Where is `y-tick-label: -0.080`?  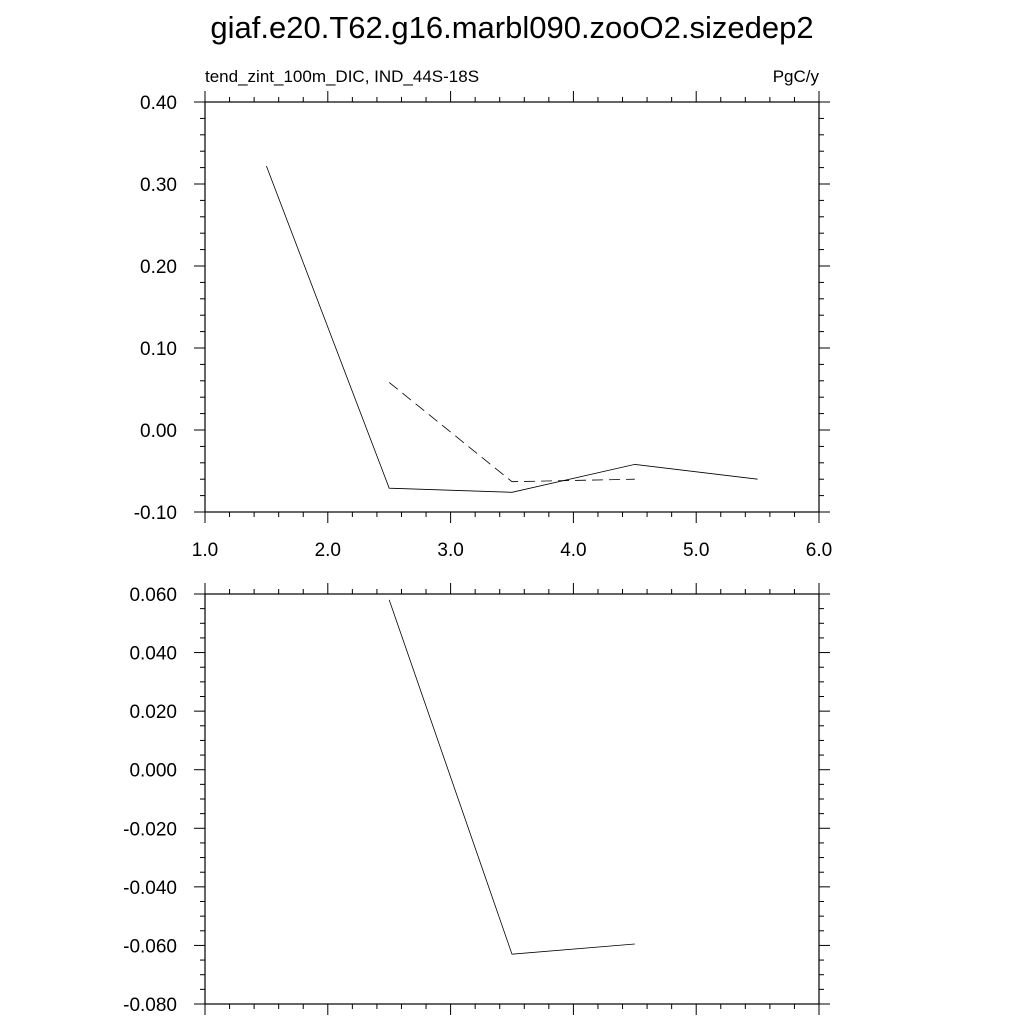 y-tick-label: -0.080 is located at coordinates (150, 1005).